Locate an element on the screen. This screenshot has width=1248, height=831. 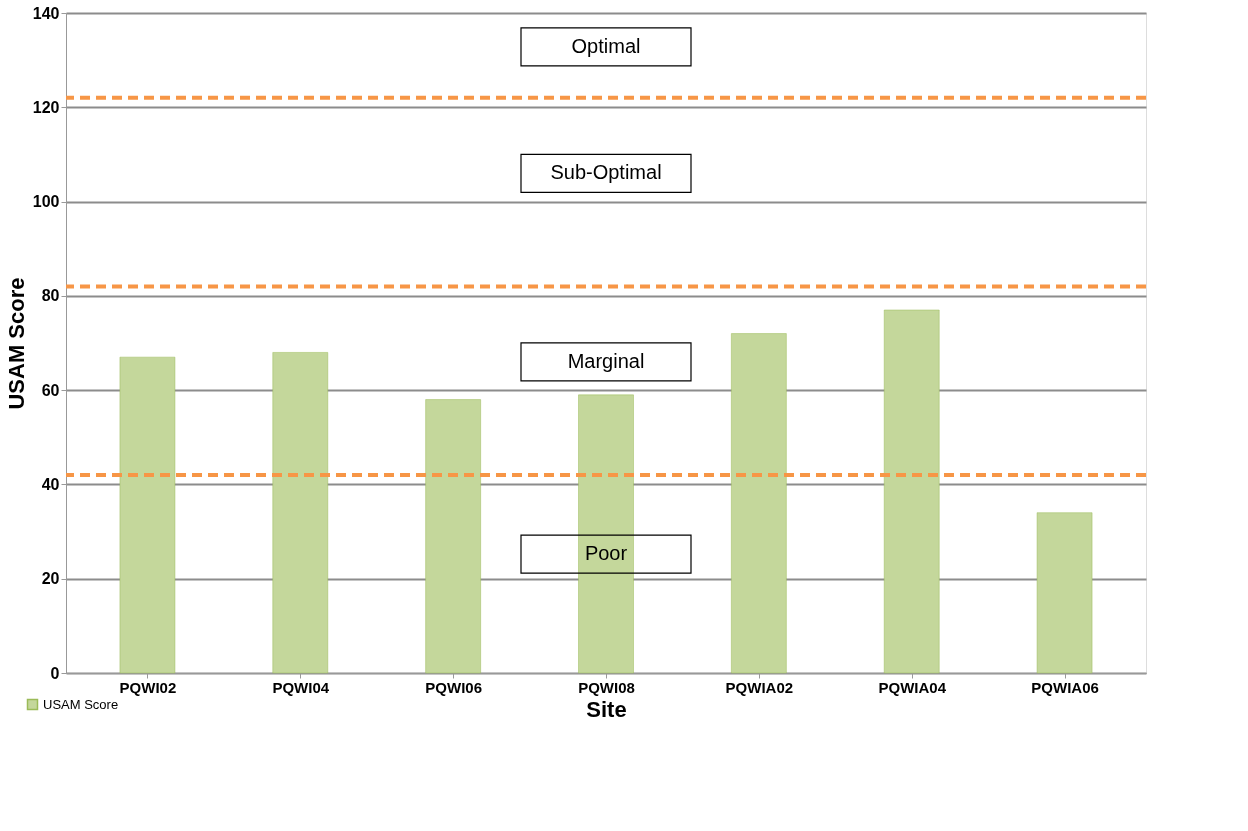
x-tick-label: PQWI04 is located at coordinates (301, 687).